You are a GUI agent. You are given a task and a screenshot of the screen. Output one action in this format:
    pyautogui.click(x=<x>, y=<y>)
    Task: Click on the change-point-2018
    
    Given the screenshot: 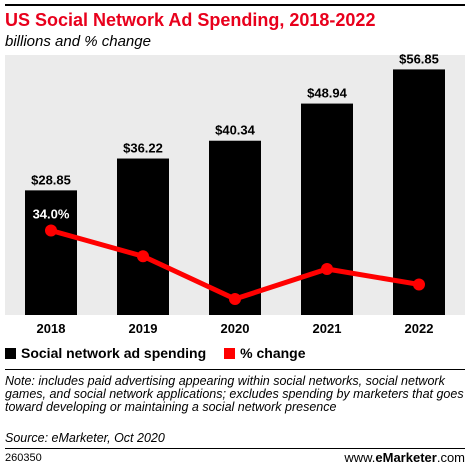 What is the action you would take?
    pyautogui.click(x=51, y=230)
    